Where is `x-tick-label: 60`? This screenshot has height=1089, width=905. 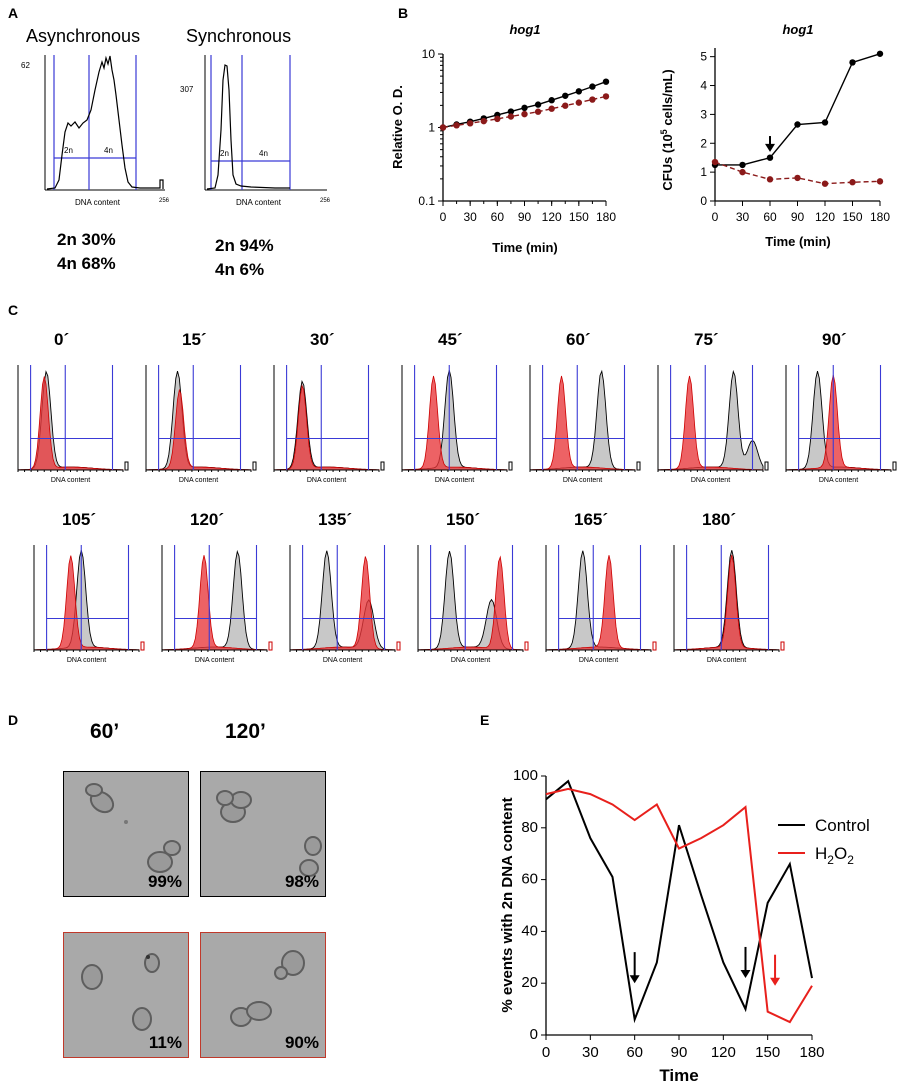
x-tick-label: 60 is located at coordinates (634, 1052).